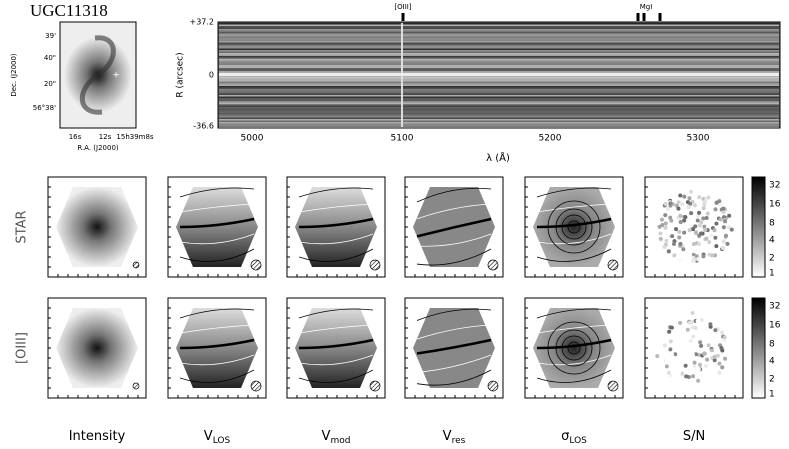  I want to click on colorbar-tick: 32, so click(774, 307).